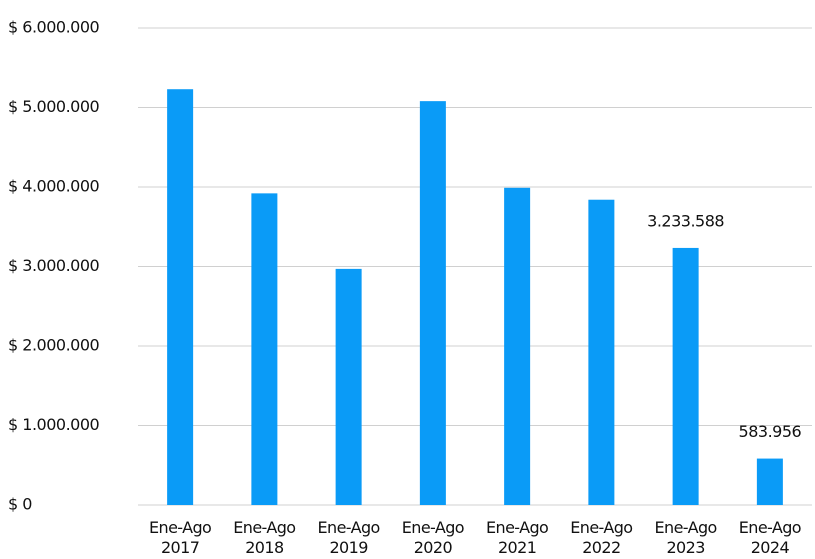 The width and height of the screenshot is (815, 559). Describe the element at coordinates (180, 537) in the screenshot. I see `x-tick-label: Ene-Ago 2017` at that location.